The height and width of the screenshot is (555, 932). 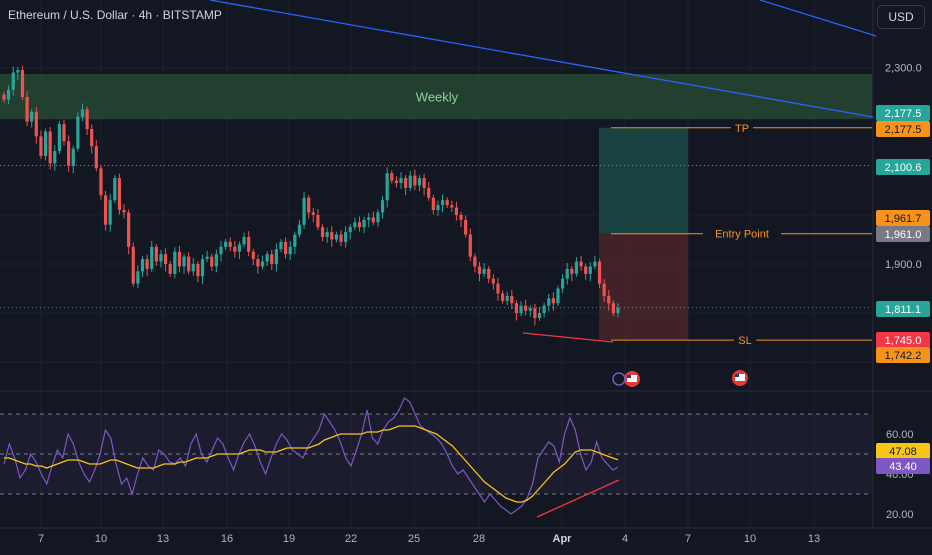 What do you see at coordinates (903, 341) in the screenshot?
I see `level-tag-sl: 1,745.0` at bounding box center [903, 341].